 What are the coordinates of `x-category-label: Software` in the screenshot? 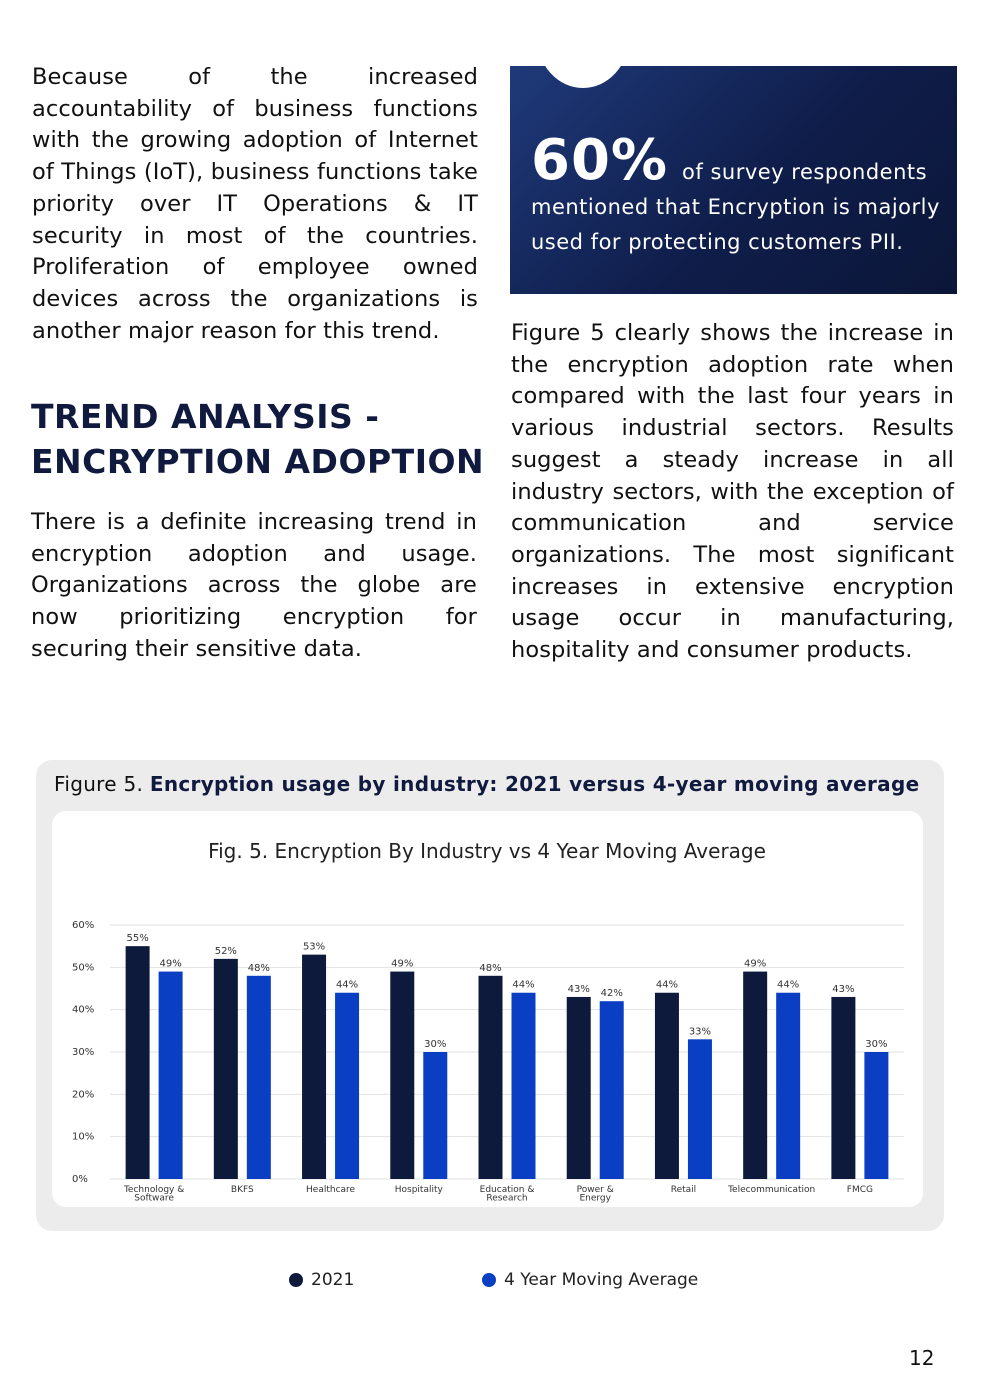 It's located at (154, 1199).